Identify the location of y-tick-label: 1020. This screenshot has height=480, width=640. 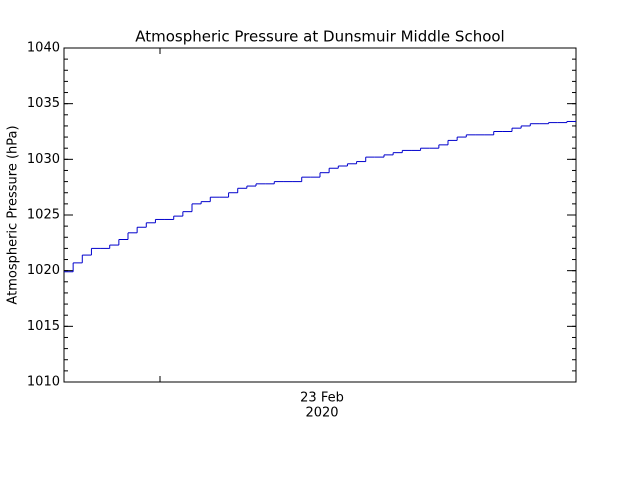
(43, 270).